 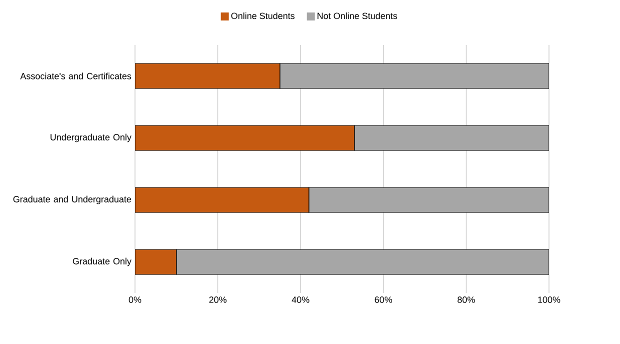 I want to click on x-tick-label: 100%, so click(x=549, y=299).